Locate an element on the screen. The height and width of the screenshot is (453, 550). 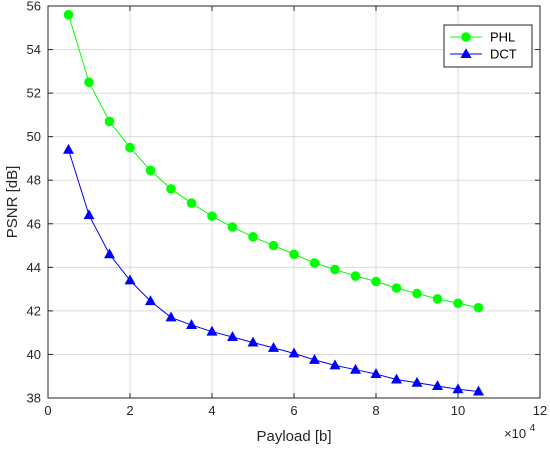
x-tick-label: 2 is located at coordinates (129, 410).